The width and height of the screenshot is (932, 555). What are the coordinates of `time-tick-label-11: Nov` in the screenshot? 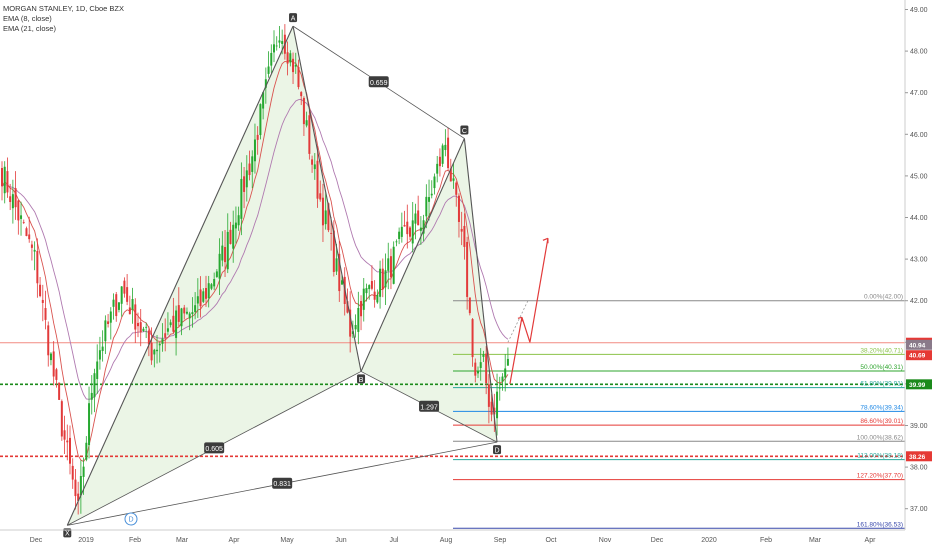 It's located at (605, 540).